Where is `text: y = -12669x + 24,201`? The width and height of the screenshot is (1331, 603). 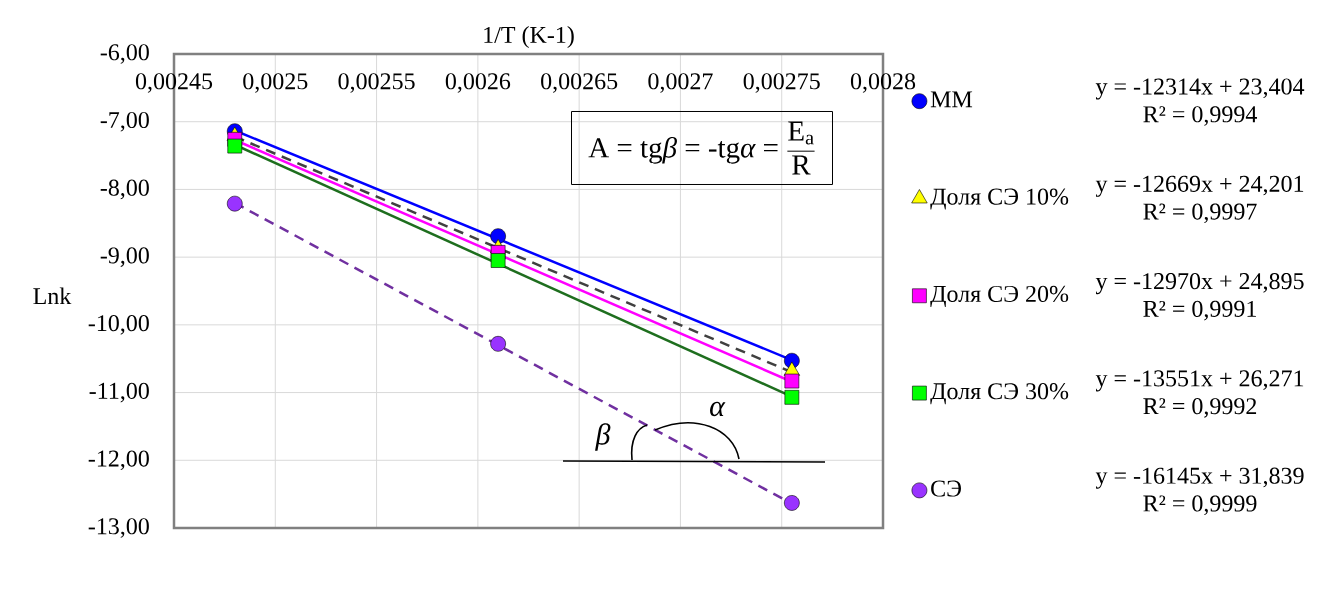
text: y = -12669x + 24,201 is located at coordinates (1199, 186).